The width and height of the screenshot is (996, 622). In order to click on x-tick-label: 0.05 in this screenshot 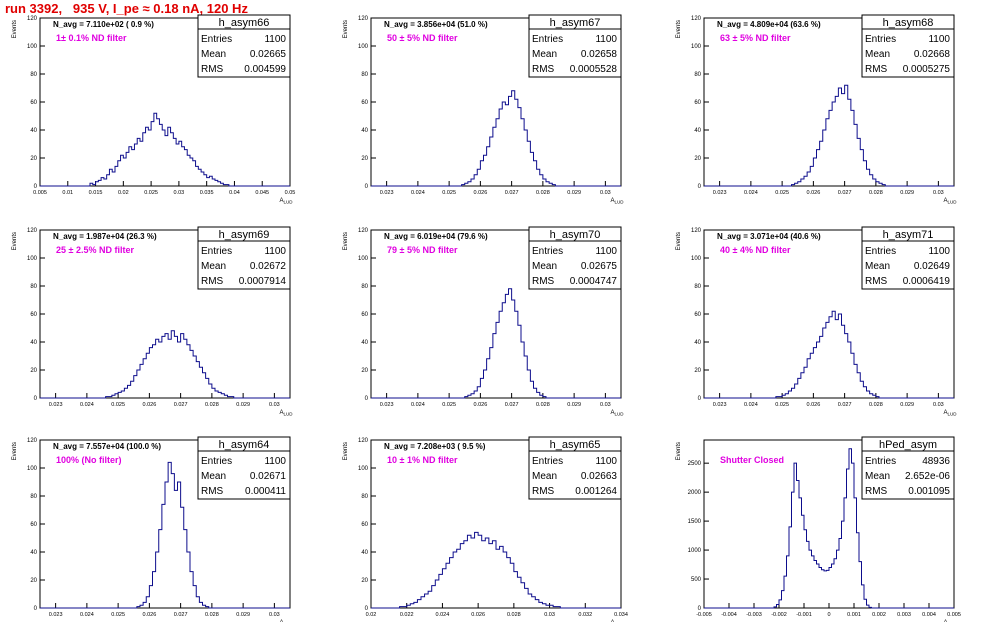, I will do `click(290, 193)`.